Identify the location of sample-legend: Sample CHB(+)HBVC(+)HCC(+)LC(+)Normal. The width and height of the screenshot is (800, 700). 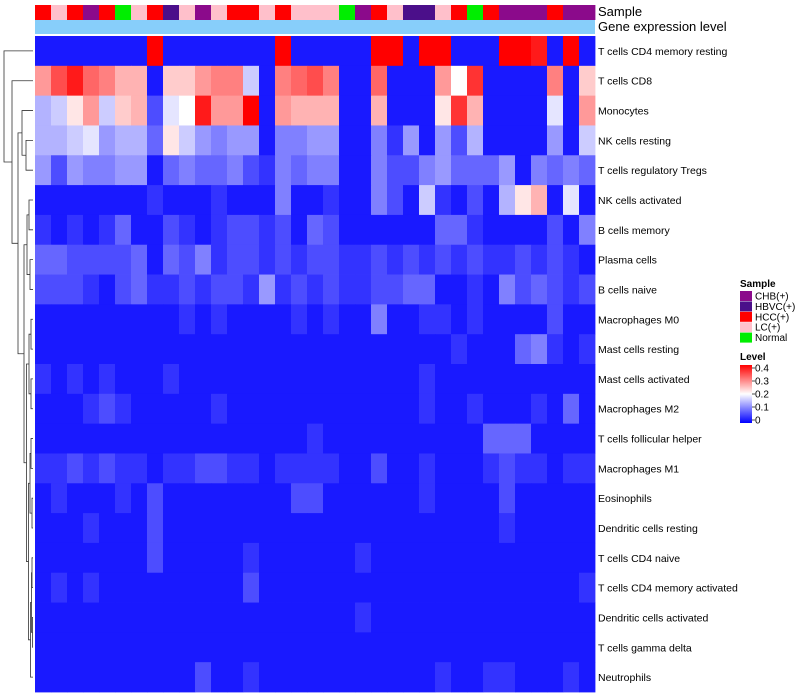
(767, 311).